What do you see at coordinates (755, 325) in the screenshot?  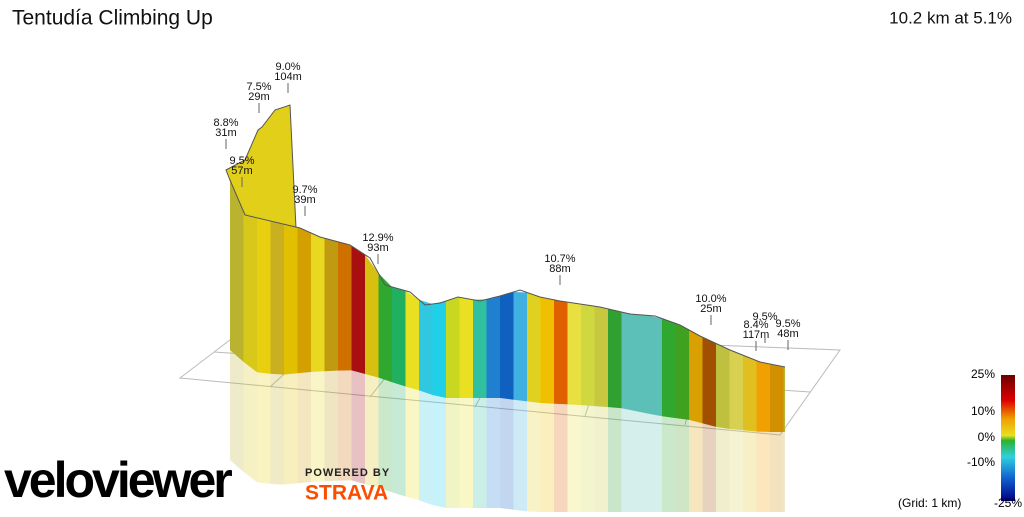 I see `grade-label: 8.4%` at bounding box center [755, 325].